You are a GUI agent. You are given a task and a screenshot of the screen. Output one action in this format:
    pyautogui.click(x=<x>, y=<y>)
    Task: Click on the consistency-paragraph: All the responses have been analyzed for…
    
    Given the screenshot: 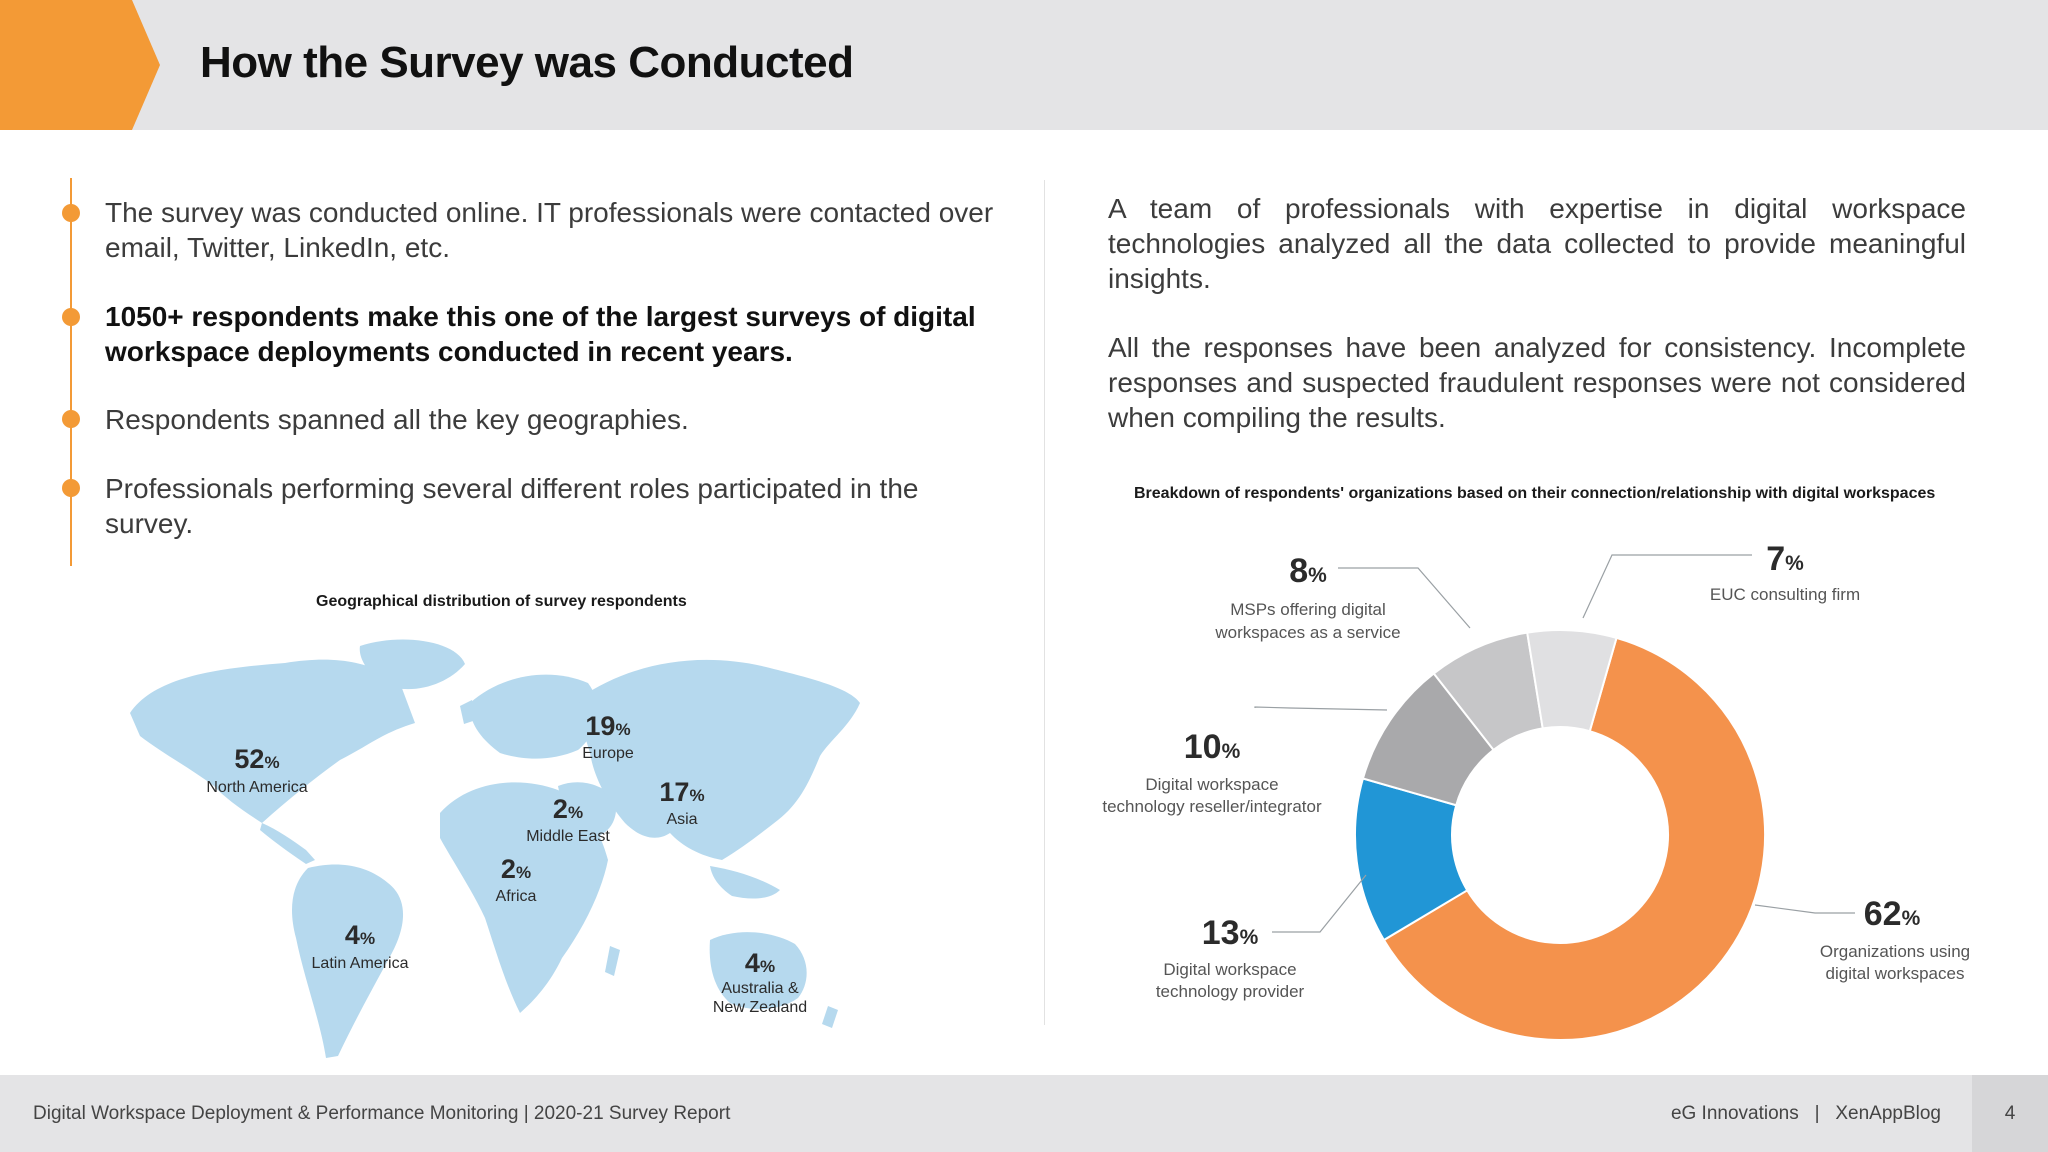 What is the action you would take?
    pyautogui.click(x=1537, y=382)
    